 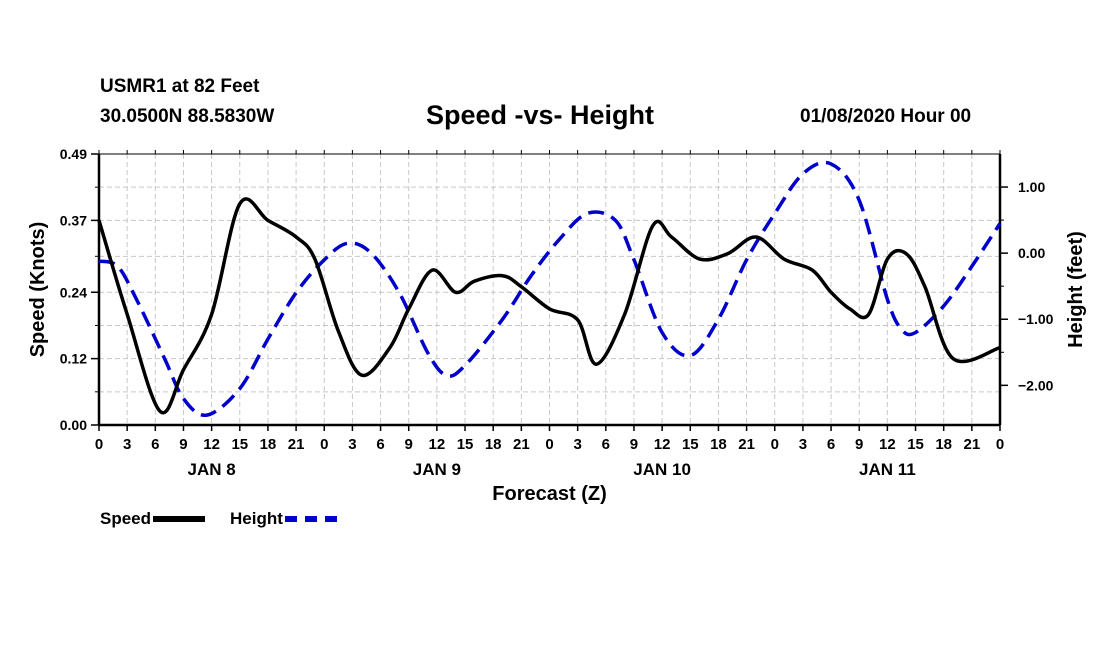 What do you see at coordinates (437, 469) in the screenshot?
I see `date-label: JAN 9` at bounding box center [437, 469].